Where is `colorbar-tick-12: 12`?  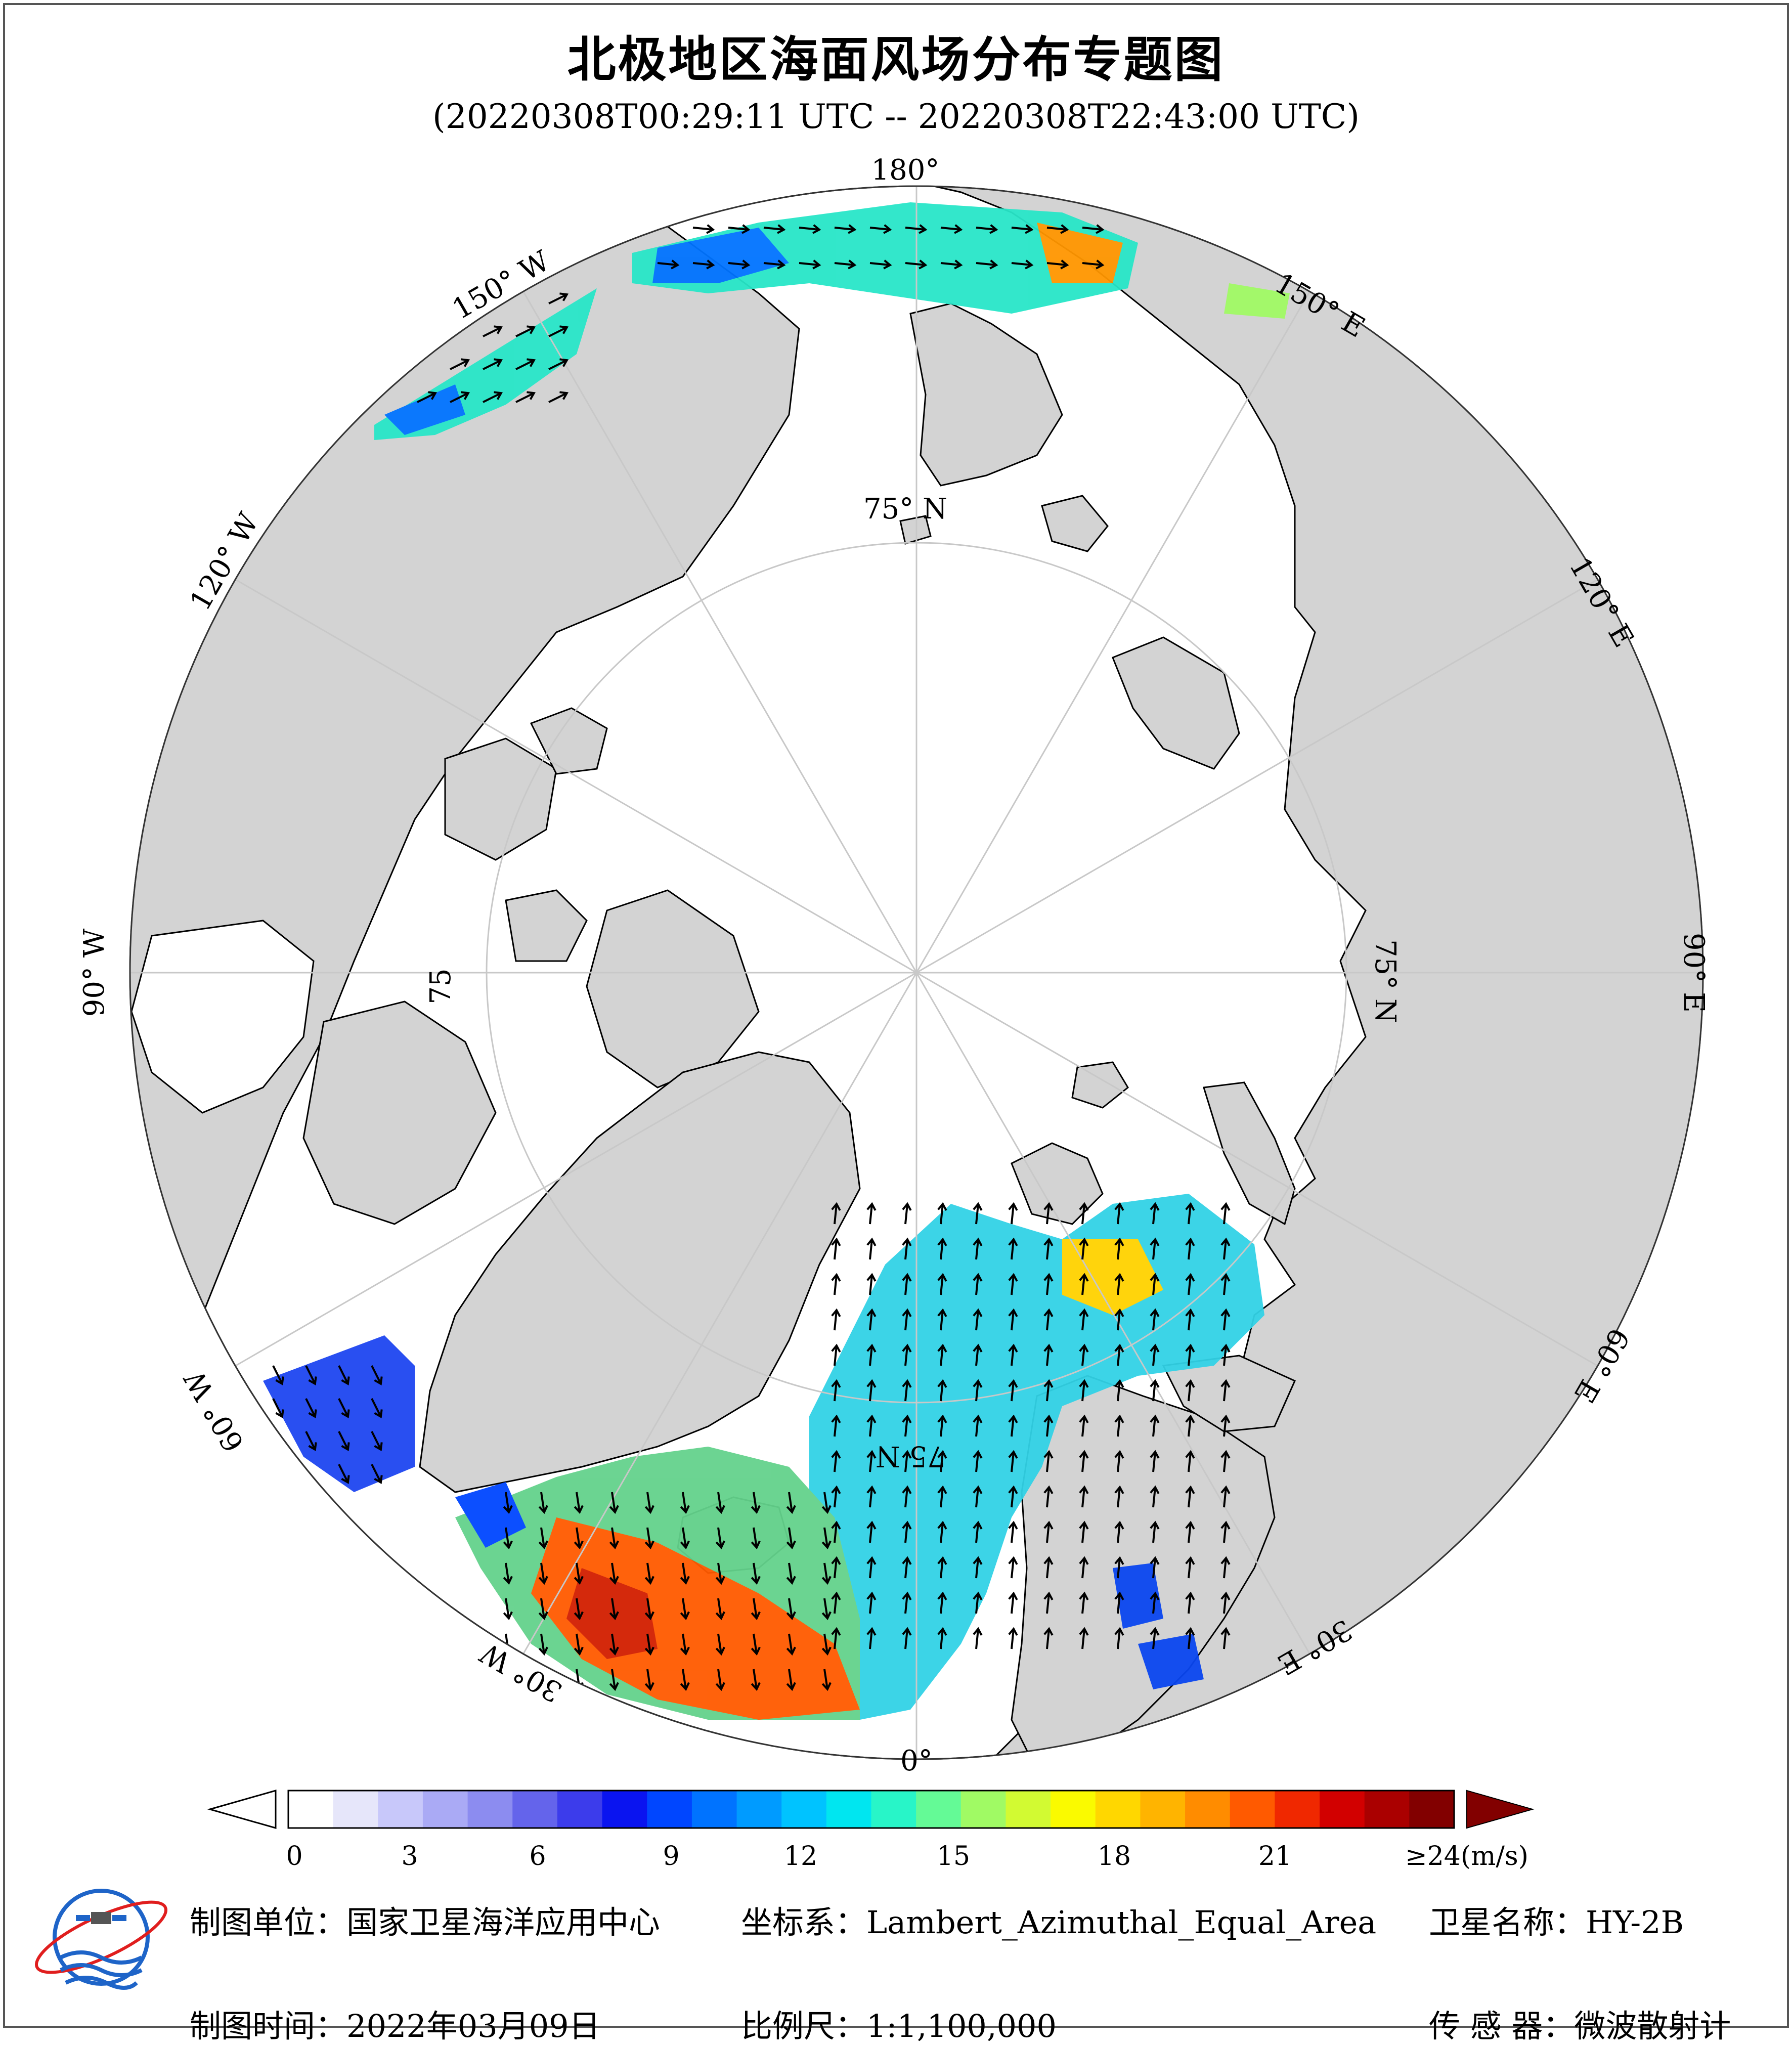 colorbar-tick-12: 12 is located at coordinates (800, 1856).